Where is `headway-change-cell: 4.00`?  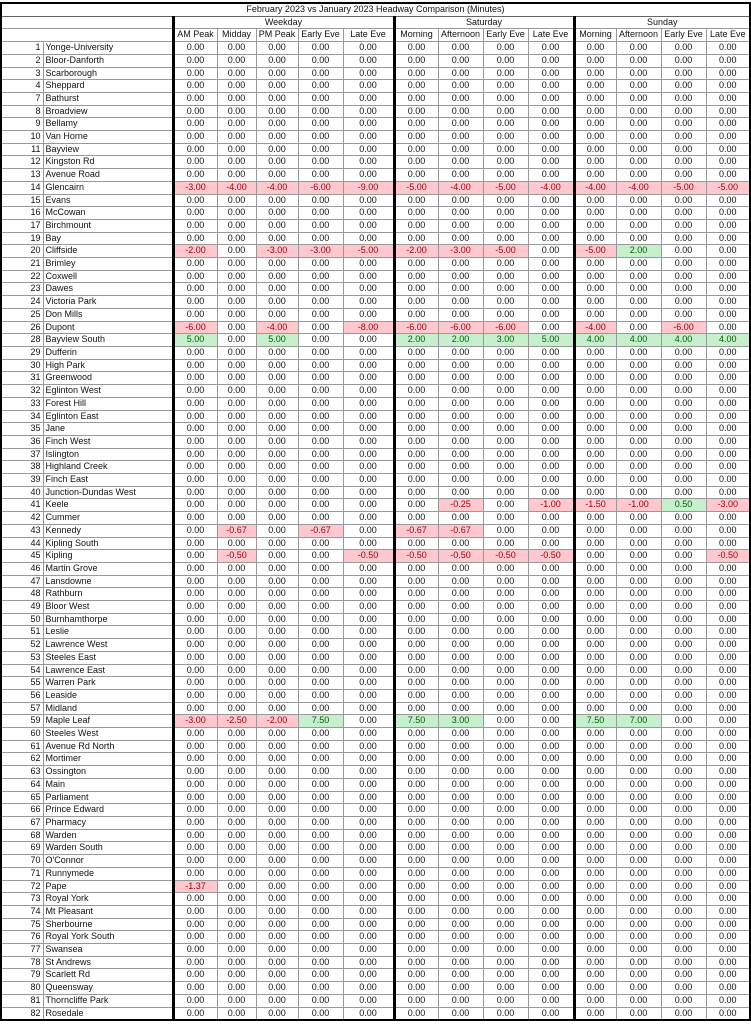 headway-change-cell: 4.00 is located at coordinates (728, 340).